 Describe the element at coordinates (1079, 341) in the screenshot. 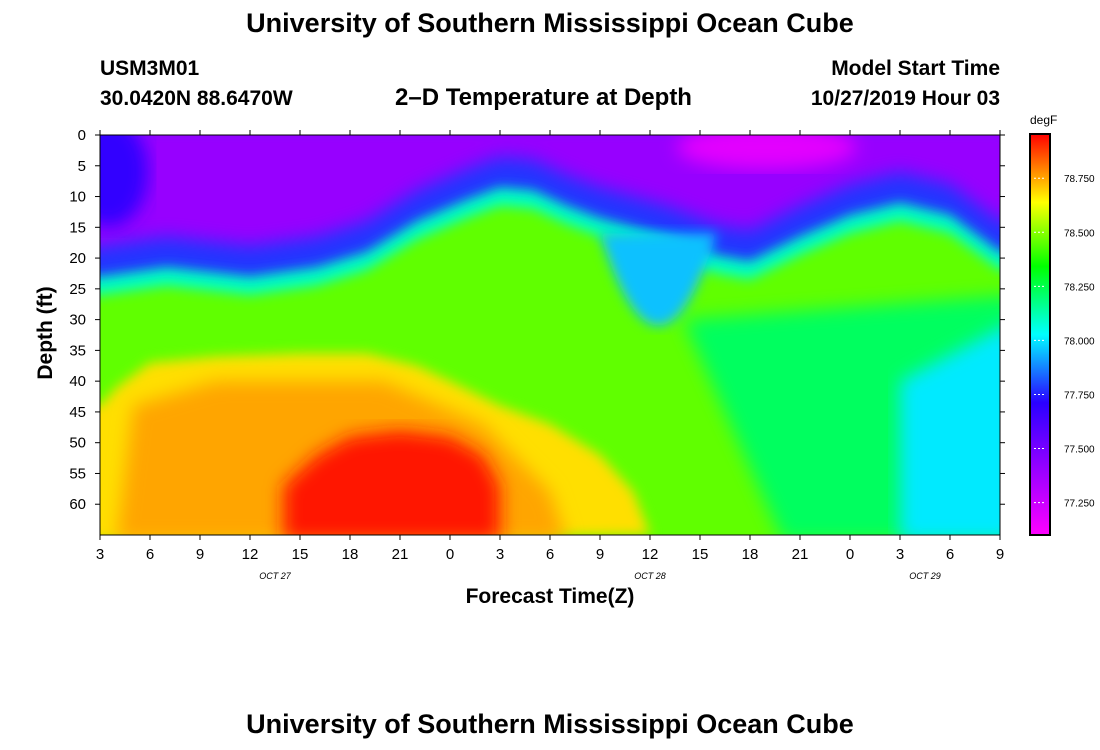

I see `colorbar-tick-label: 78.000` at that location.